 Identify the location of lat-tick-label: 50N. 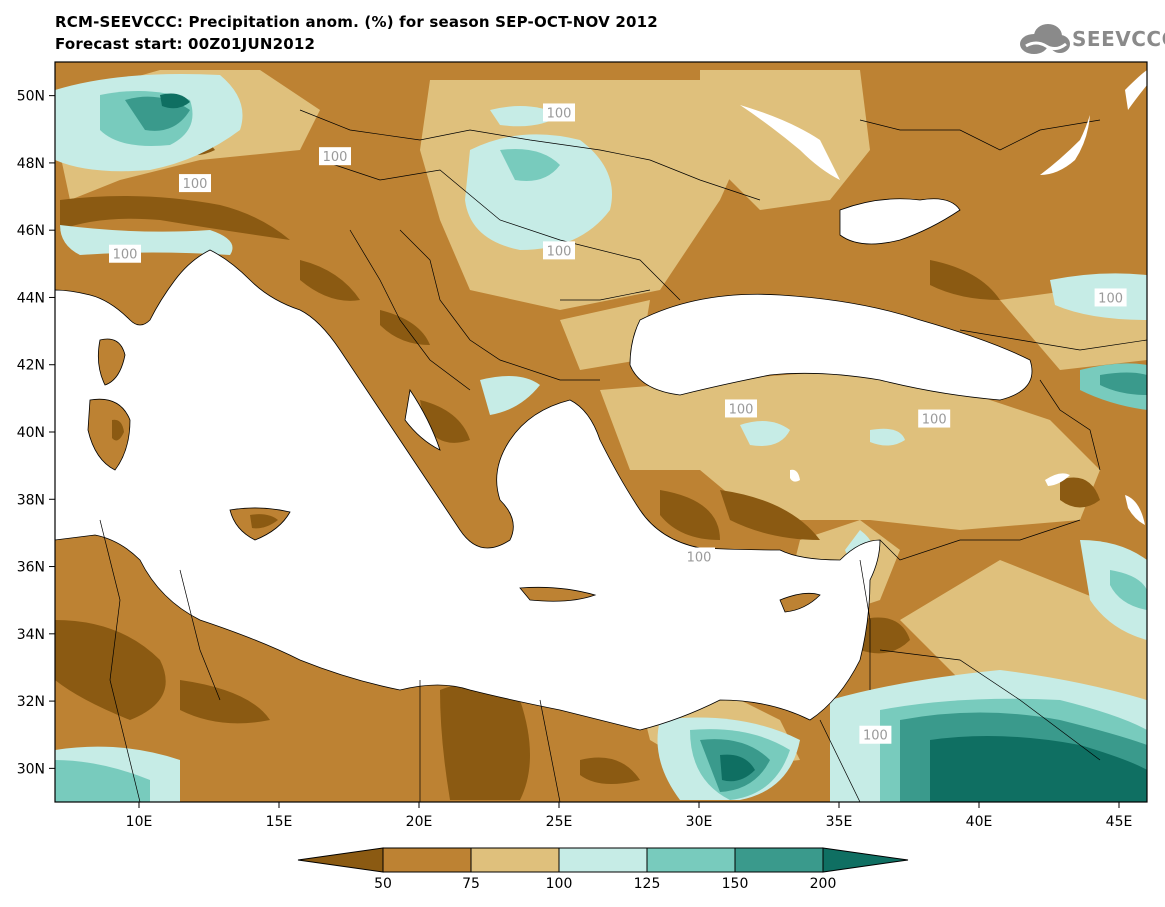
(31, 97).